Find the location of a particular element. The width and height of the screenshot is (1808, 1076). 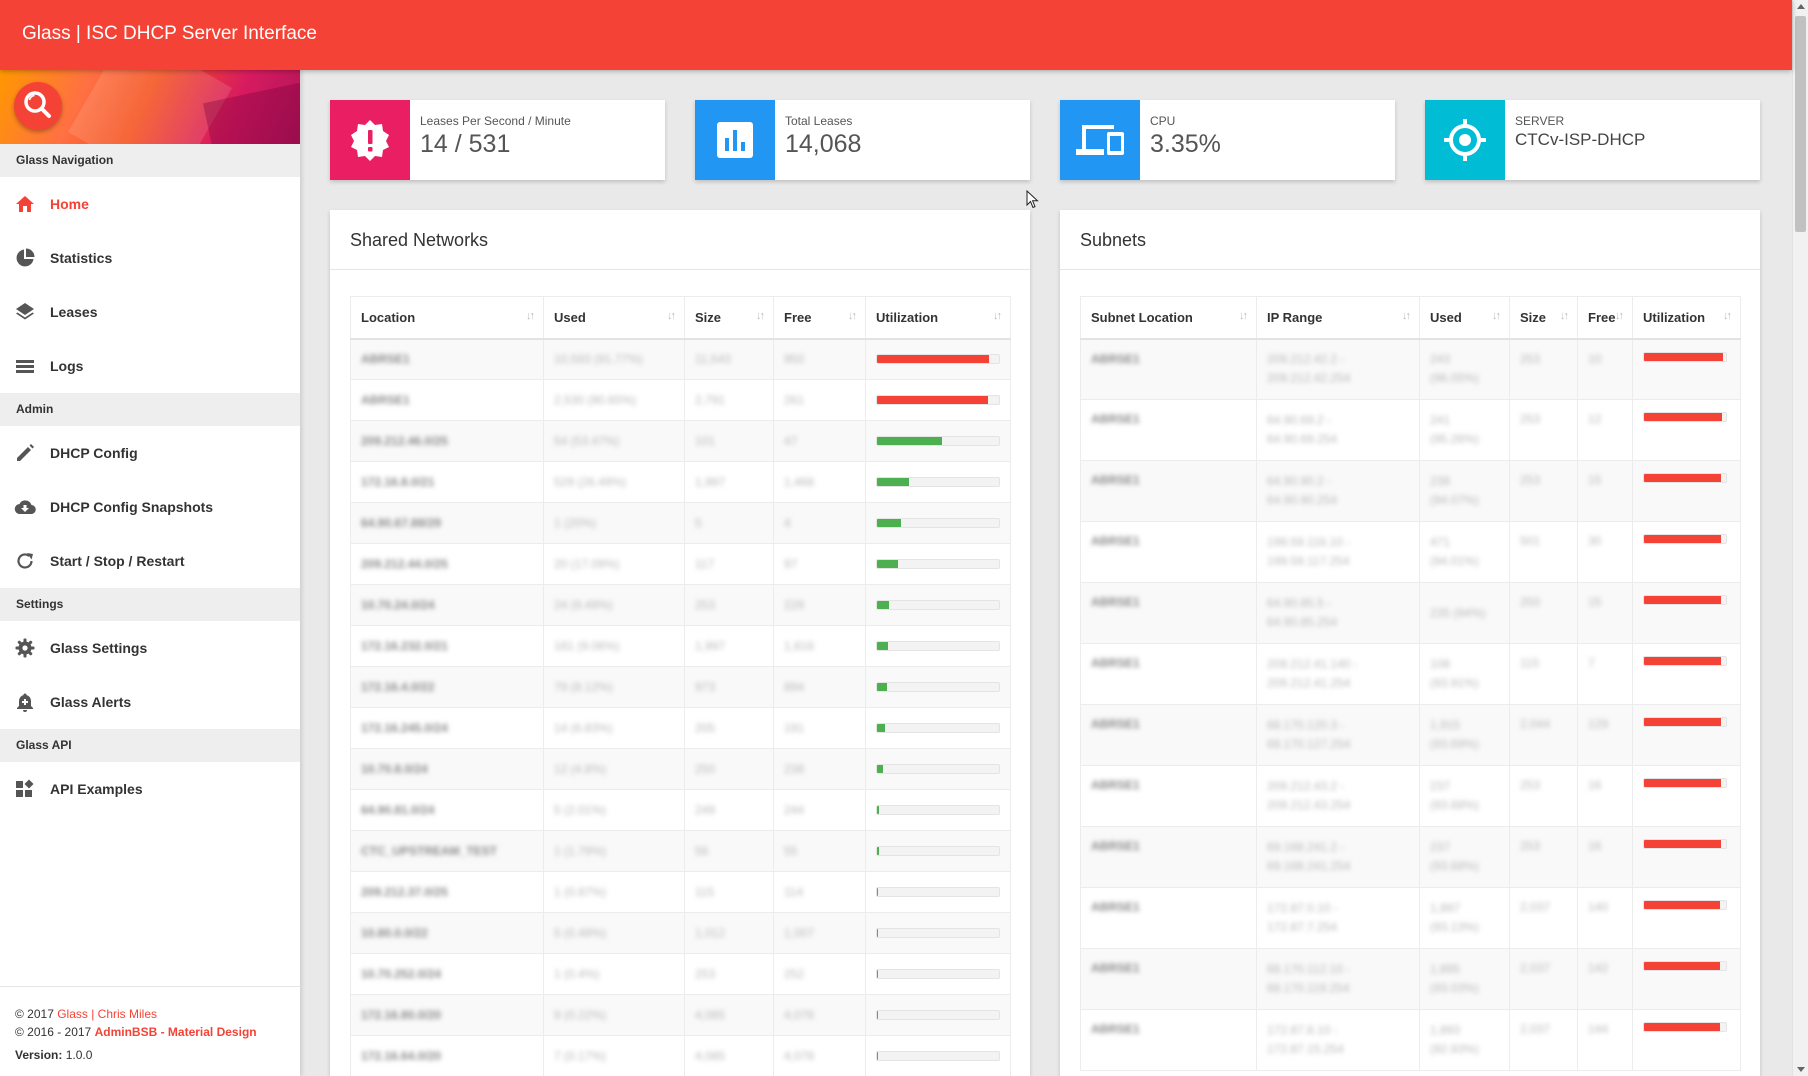

table-row: 172.16.8.0/21 529 (26.49%) 1,997 1,468 is located at coordinates (680, 482).